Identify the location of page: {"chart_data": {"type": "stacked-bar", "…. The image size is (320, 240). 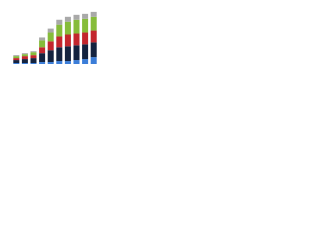
(50, 35).